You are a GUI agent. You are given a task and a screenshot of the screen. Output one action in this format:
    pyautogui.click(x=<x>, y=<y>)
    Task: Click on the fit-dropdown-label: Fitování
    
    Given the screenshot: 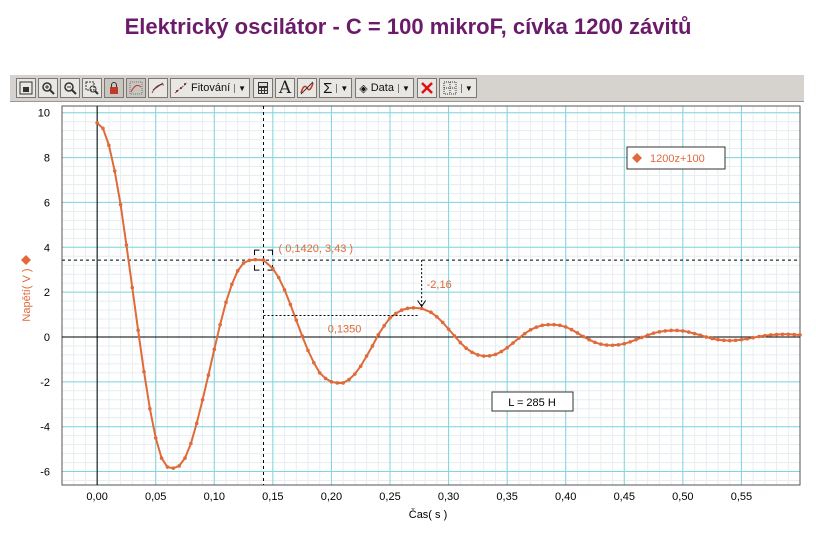 What is the action you would take?
    pyautogui.click(x=211, y=88)
    